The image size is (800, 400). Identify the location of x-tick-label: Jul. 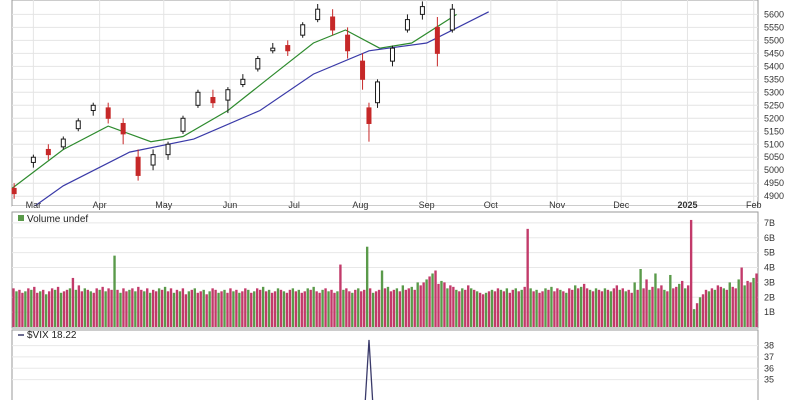
(294, 205).